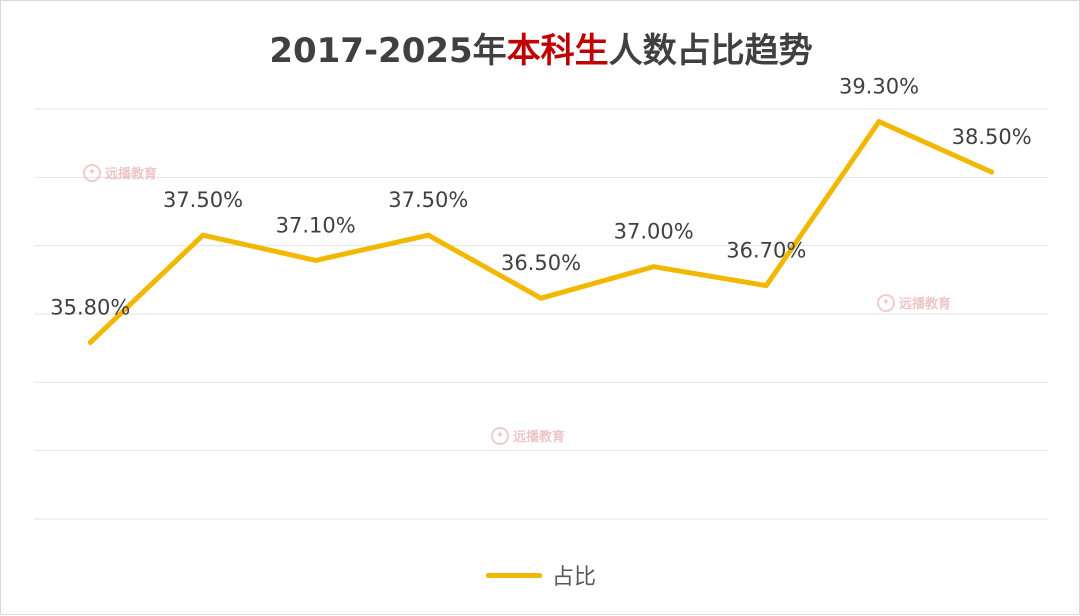  I want to click on chart-title-part3: 人数占比趋势, so click(710, 51).